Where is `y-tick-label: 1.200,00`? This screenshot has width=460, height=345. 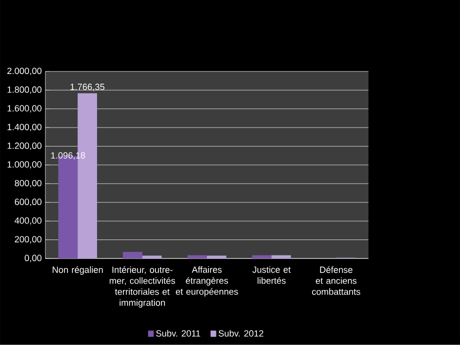
y-tick-label: 1.200,00 is located at coordinates (25, 146).